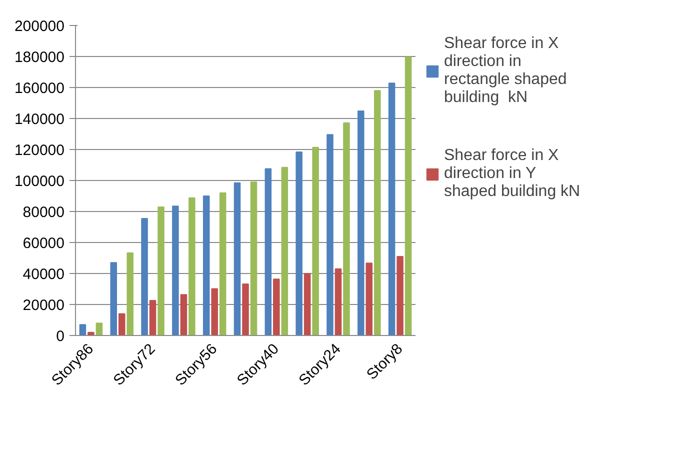 Image resolution: width=688 pixels, height=471 pixels. Describe the element at coordinates (43, 212) in the screenshot. I see `y-tick-label: 80000` at that location.